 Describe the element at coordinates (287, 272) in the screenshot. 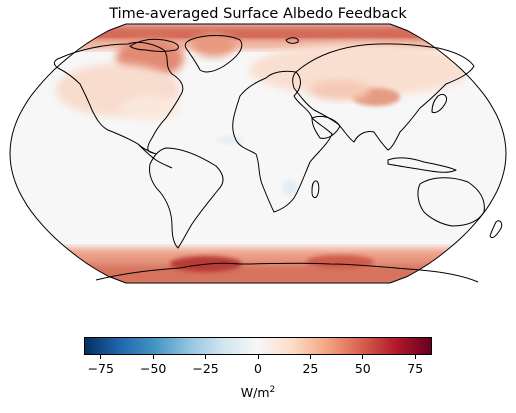

I see `antarctica-coast` at that location.